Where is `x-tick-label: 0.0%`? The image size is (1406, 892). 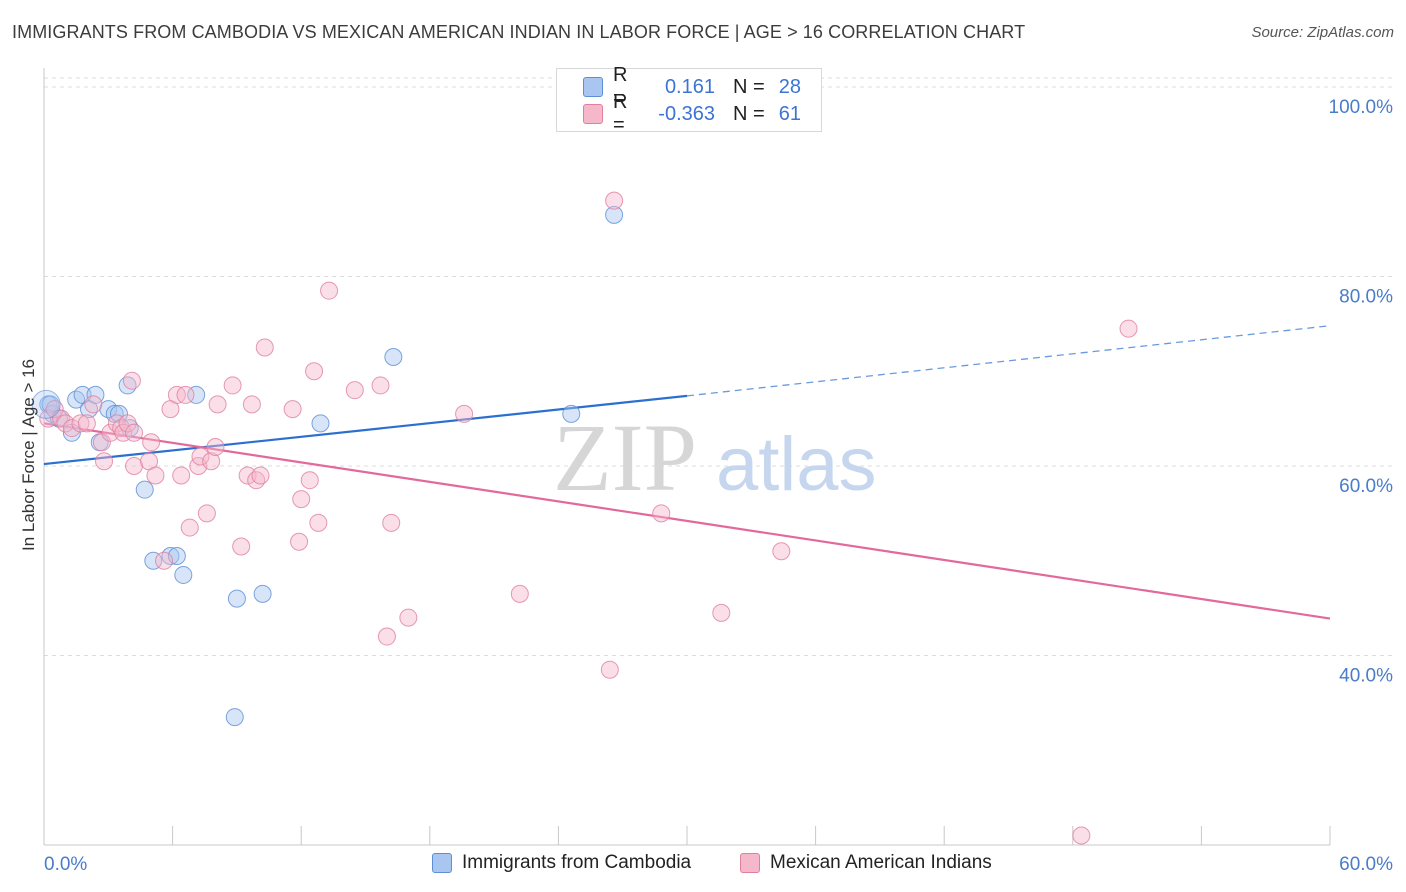
x-tick-label: 0.0% is located at coordinates (65, 864).